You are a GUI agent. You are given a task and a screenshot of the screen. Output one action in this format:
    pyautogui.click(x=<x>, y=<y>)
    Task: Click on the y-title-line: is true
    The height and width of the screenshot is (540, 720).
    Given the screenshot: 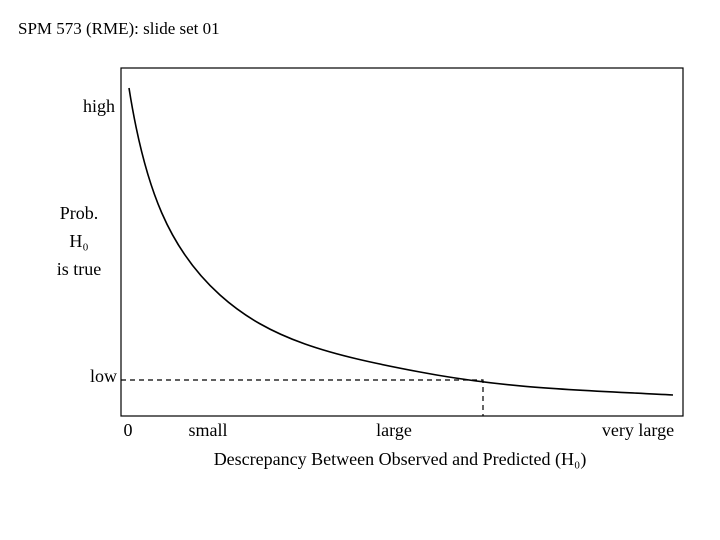 What is the action you would take?
    pyautogui.click(x=79, y=269)
    